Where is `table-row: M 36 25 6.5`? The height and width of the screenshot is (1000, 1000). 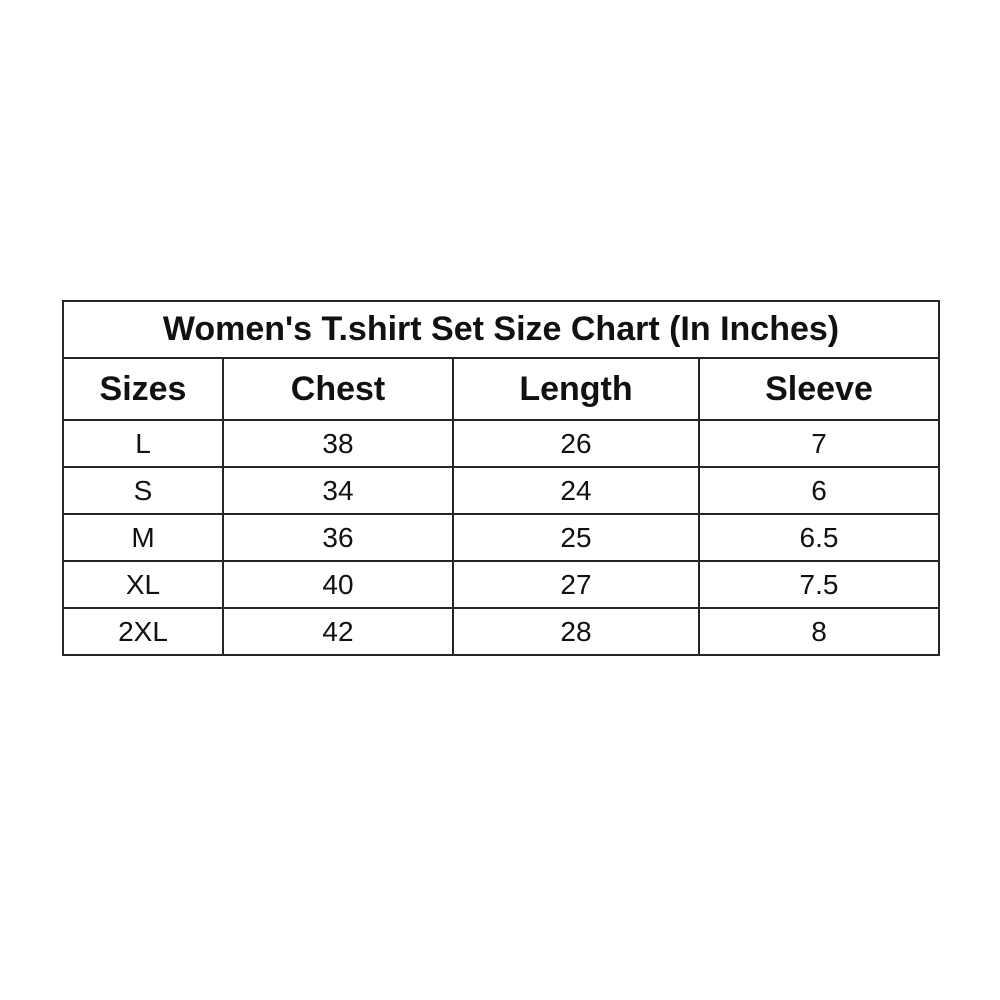 table-row: M 36 25 6.5 is located at coordinates (501, 537).